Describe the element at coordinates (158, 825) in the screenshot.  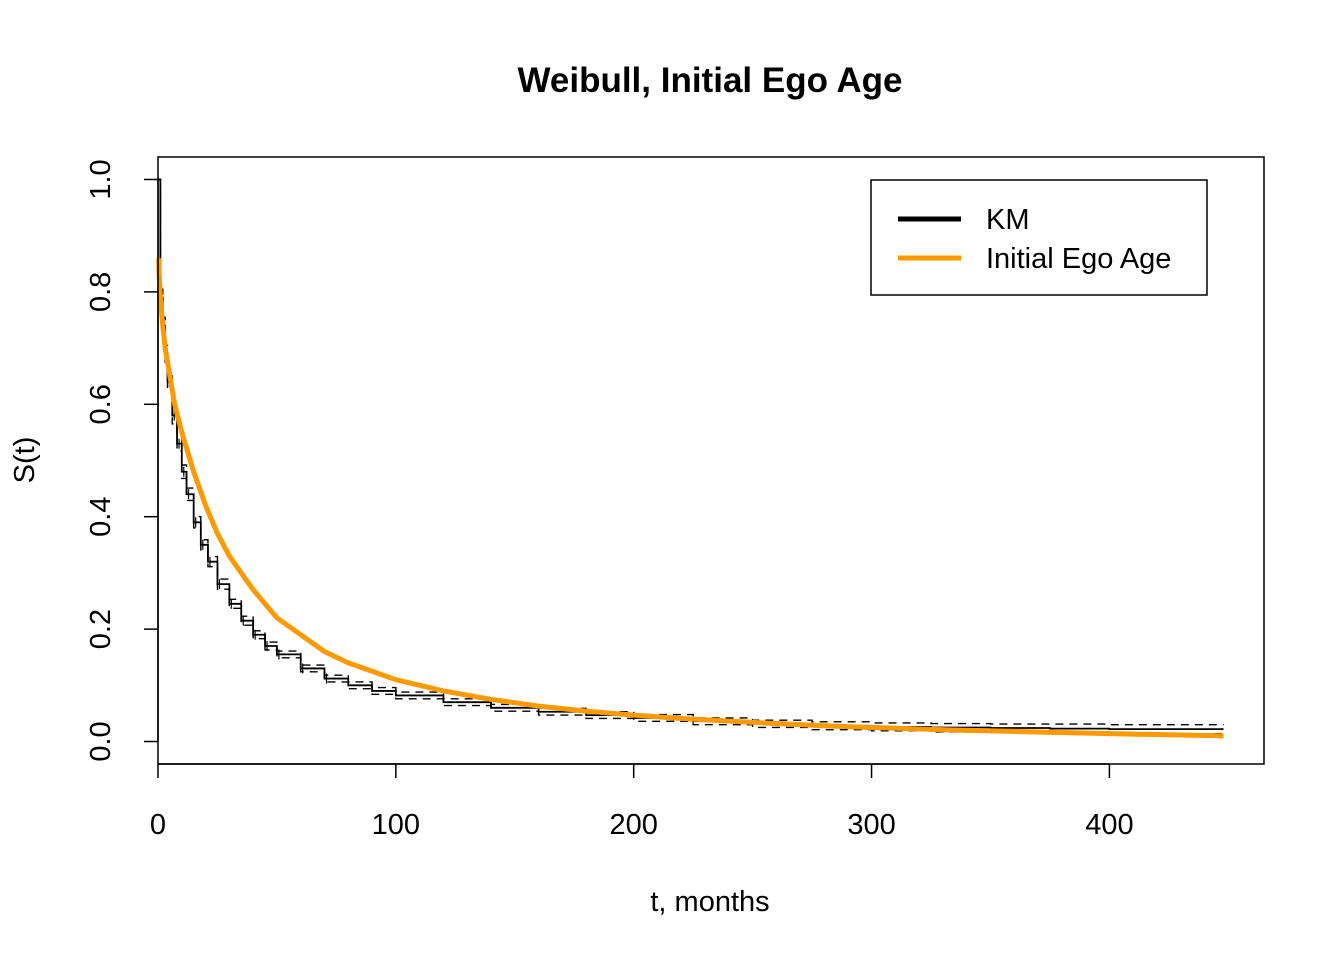
I see `x-tick-label: 0` at that location.